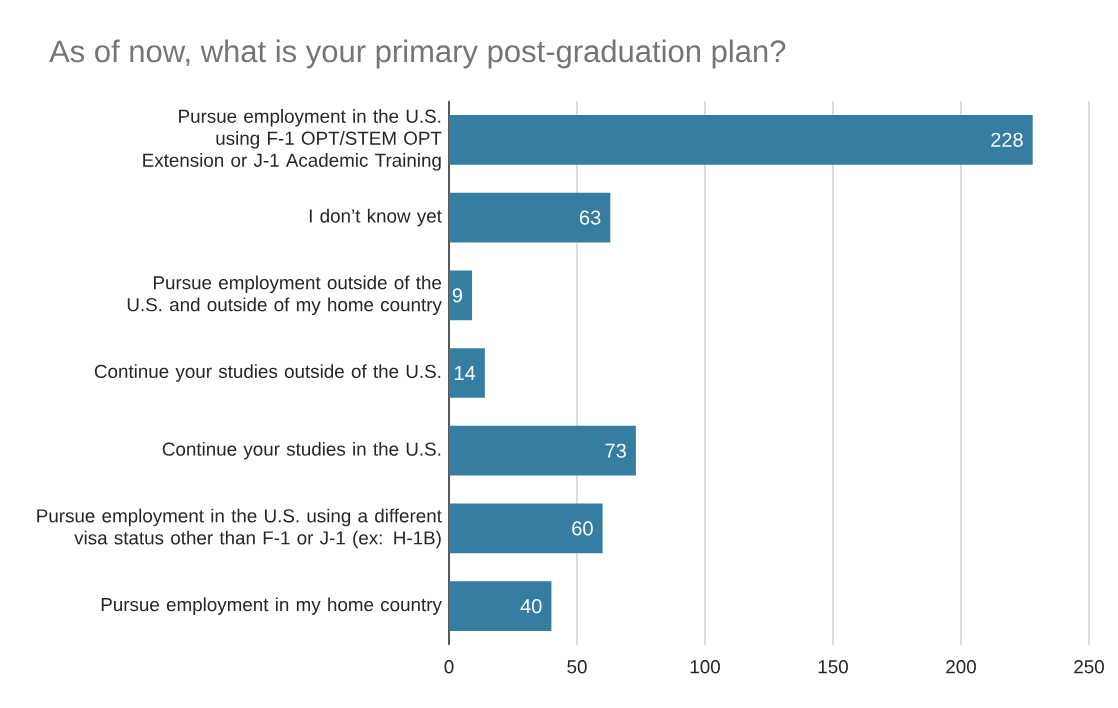 Image resolution: width=1118 pixels, height=708 pixels. Describe the element at coordinates (417, 54) in the screenshot. I see `chart-title: As of now, what is your primary post-graduation plan?` at that location.